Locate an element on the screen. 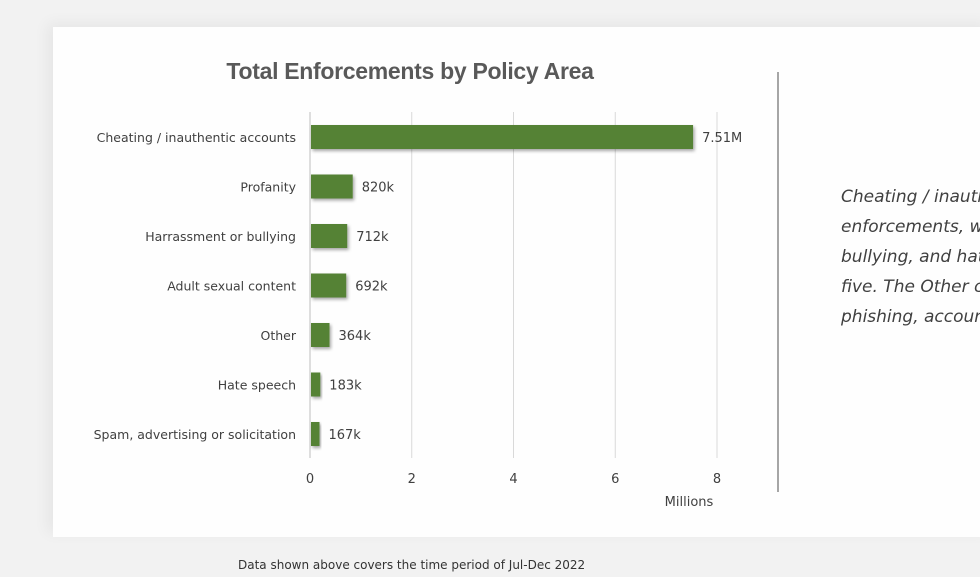  data-label: 7.51M is located at coordinates (722, 138).